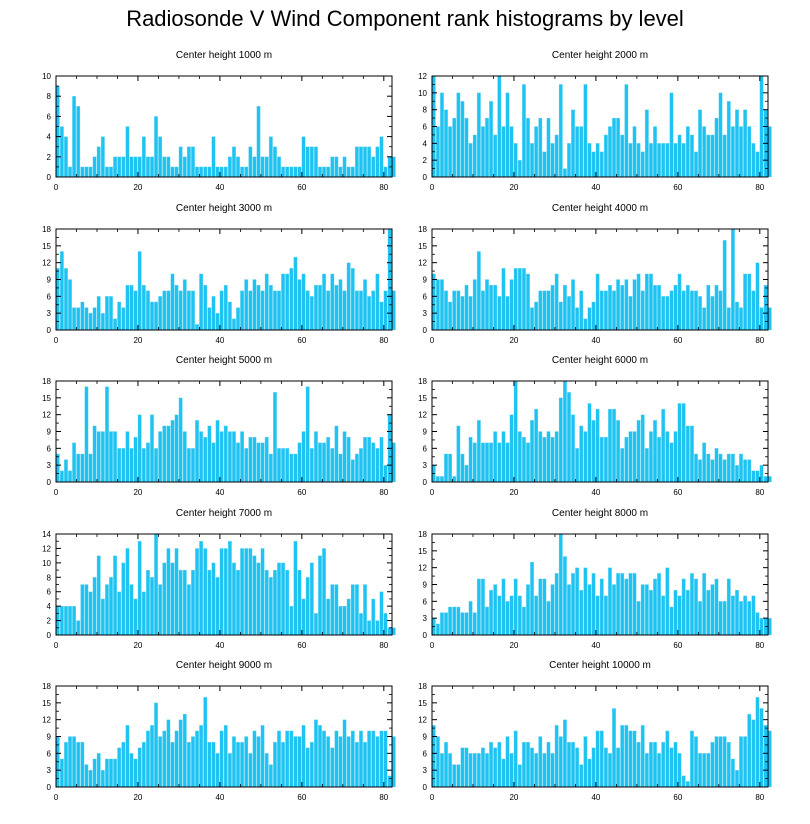 This screenshot has height=824, width=810. What do you see at coordinates (595, 579) in the screenshot?
I see `panel-8: Center height 8000 m 0 3 6 9 12 15 18 0 20 40 60 80` at bounding box center [595, 579].